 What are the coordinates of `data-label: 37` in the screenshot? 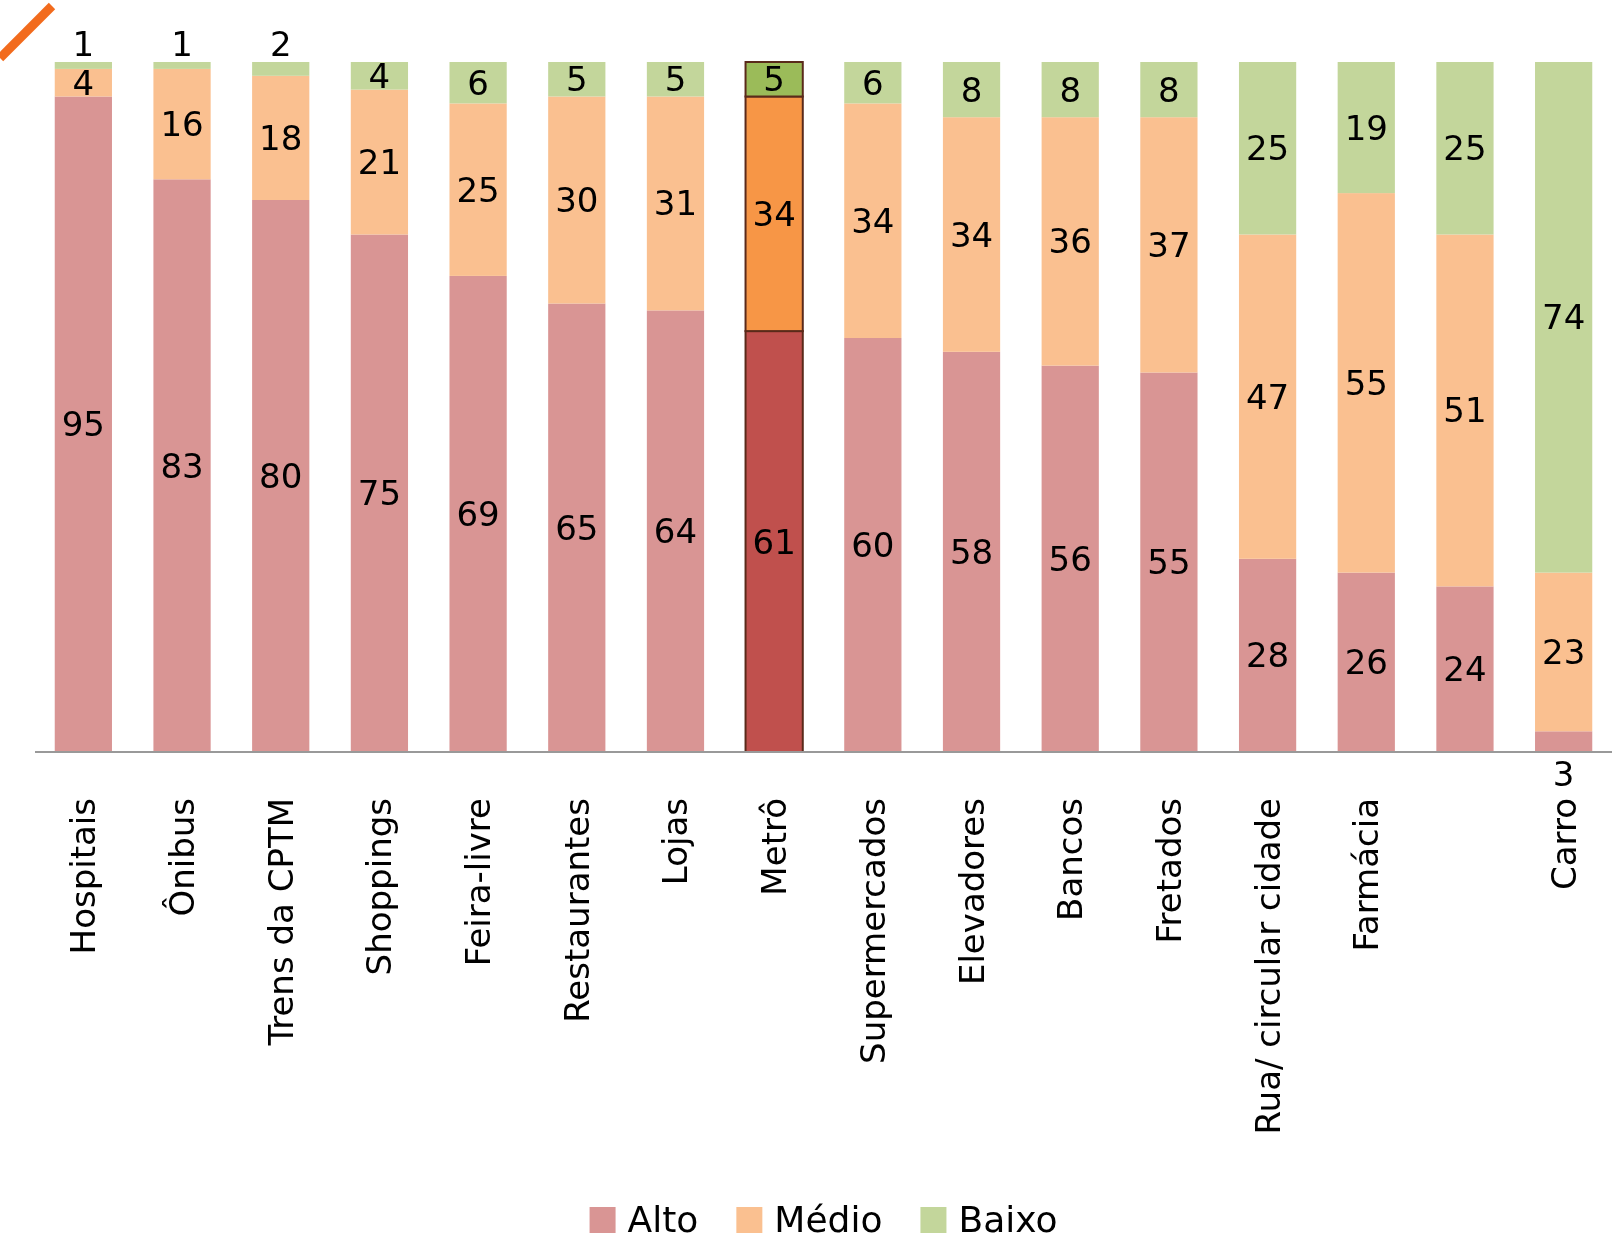 It's located at (1169, 244).